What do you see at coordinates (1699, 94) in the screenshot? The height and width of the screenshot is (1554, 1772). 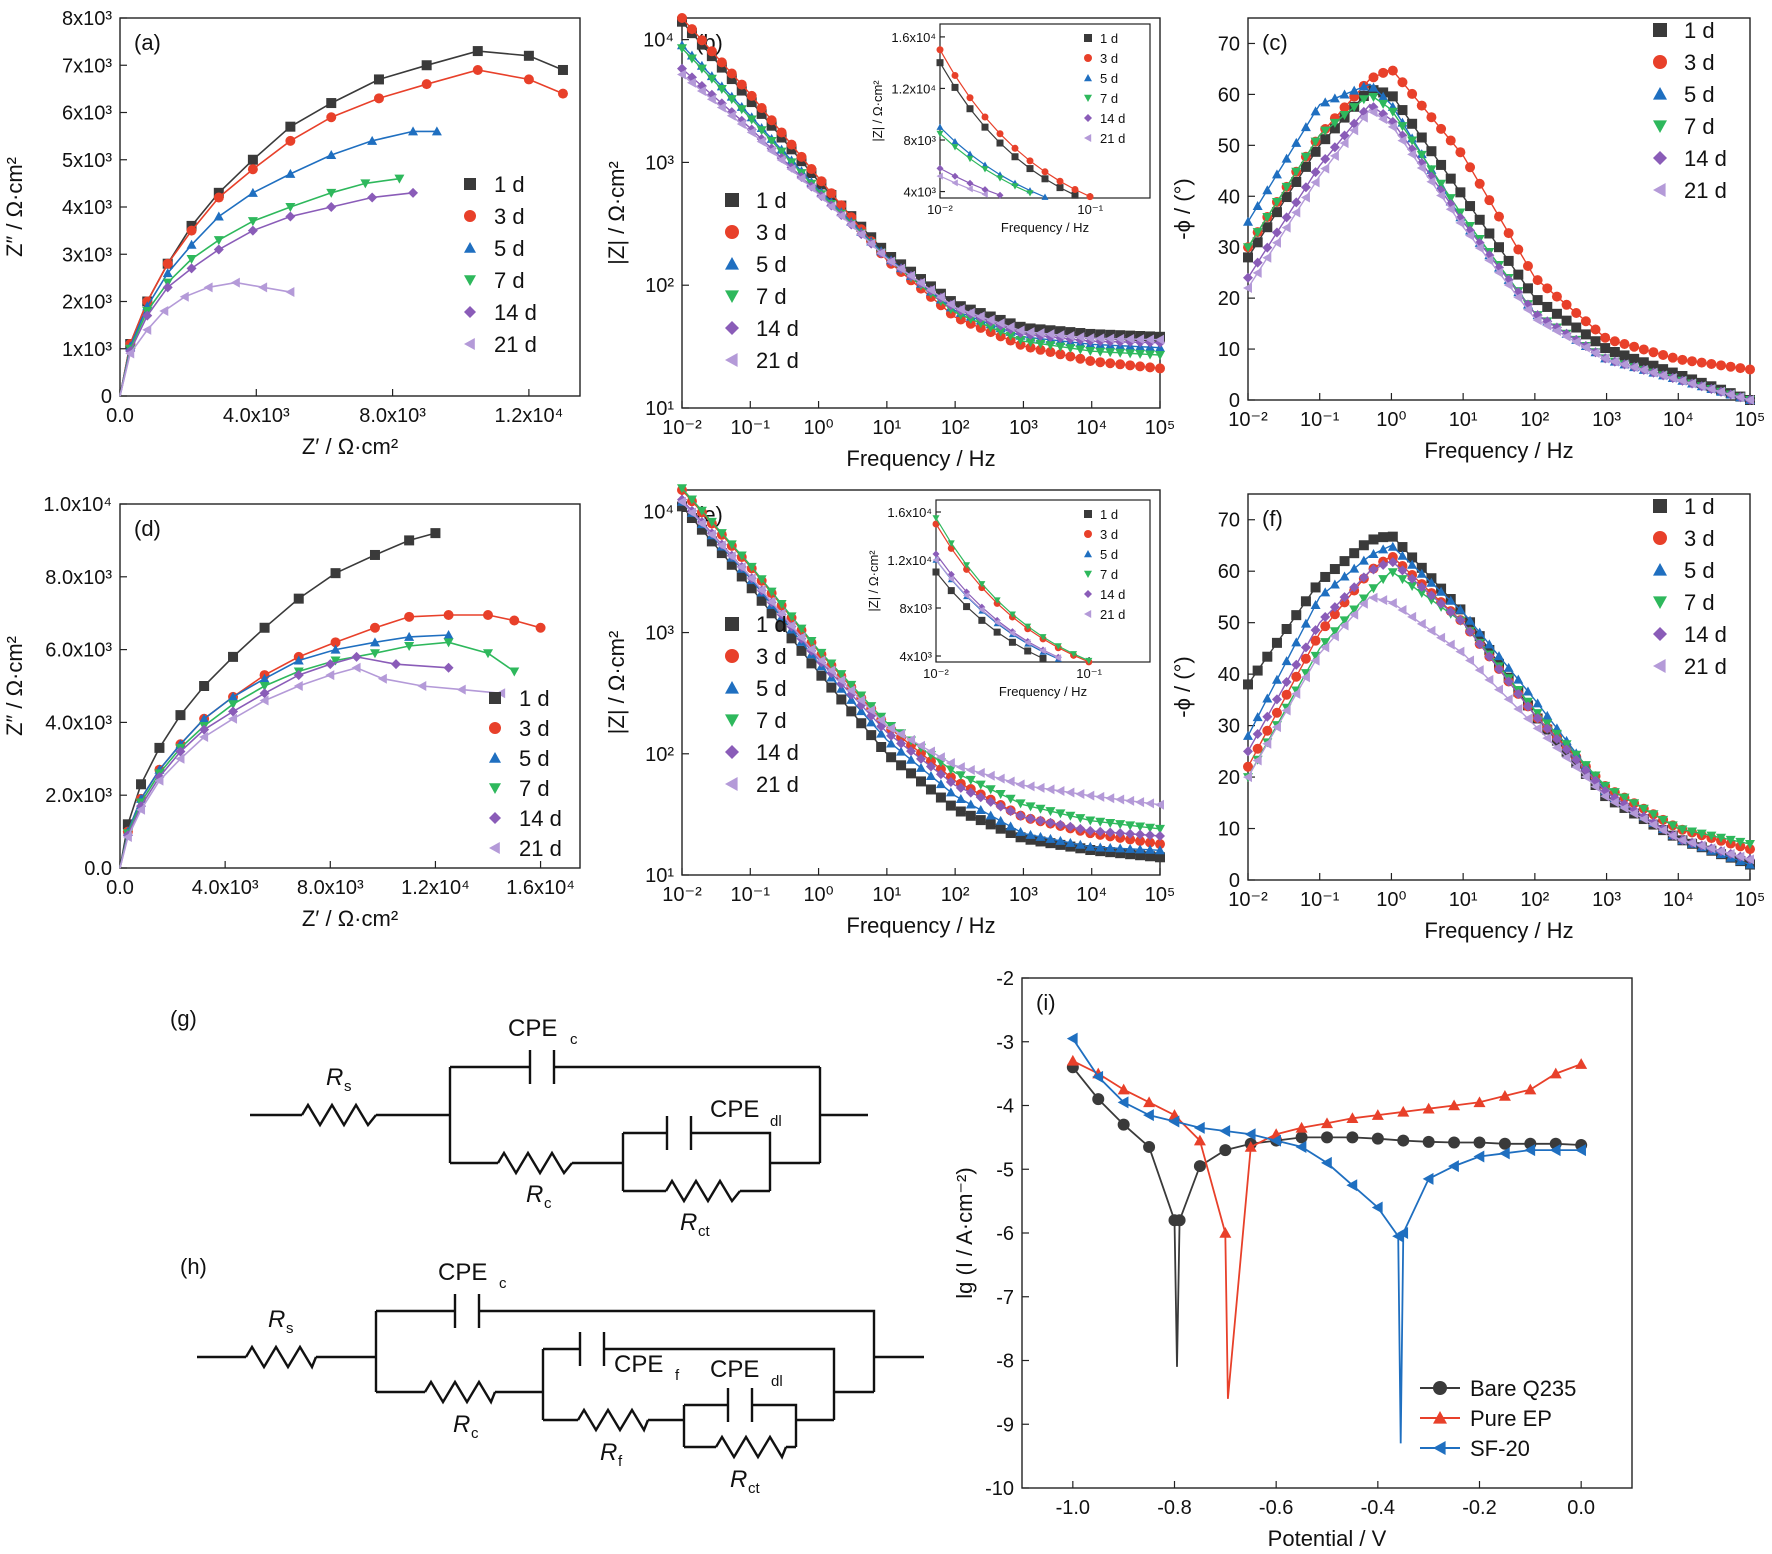 I see `legend-label: 5 d` at bounding box center [1699, 94].